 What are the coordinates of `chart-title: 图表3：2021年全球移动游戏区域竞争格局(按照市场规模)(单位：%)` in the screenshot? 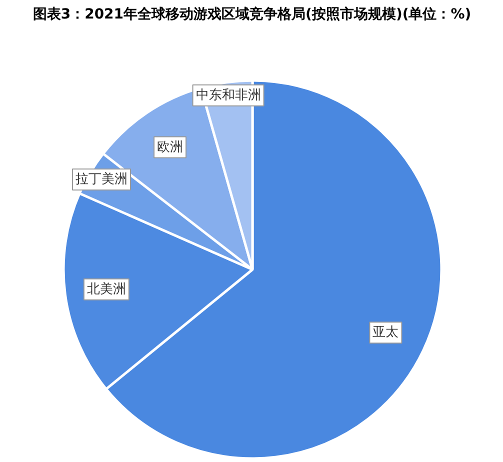 It's located at (252, 14).